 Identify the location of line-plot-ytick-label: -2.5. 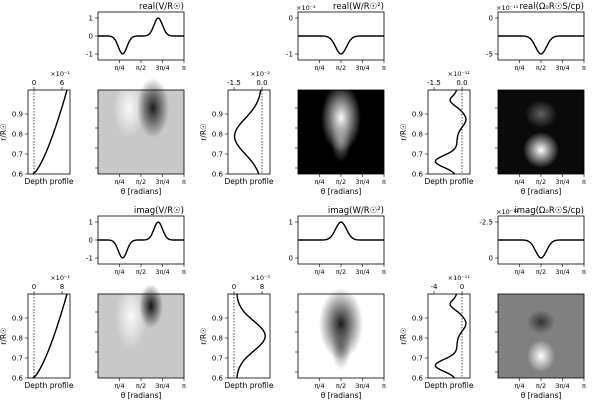
(486, 223).